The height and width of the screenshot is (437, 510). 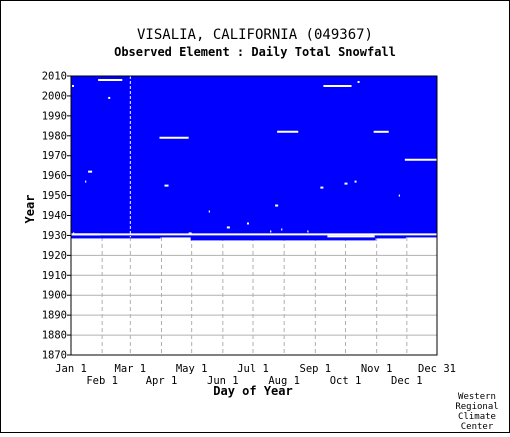 What do you see at coordinates (316, 369) in the screenshot?
I see `x-tick-label: Sep 1` at bounding box center [316, 369].